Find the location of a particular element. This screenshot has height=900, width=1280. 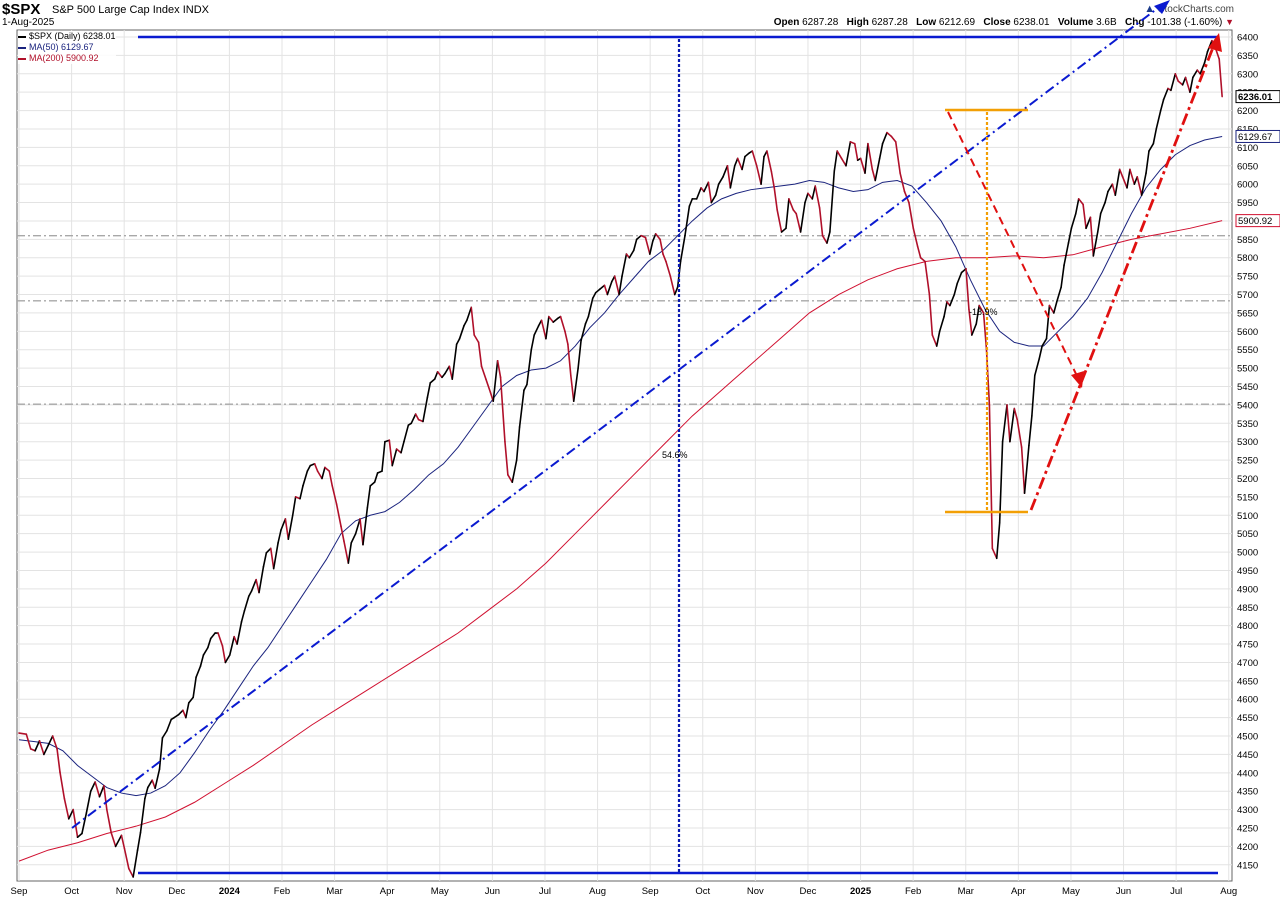

down-arrow-icon: ▼ is located at coordinates (1229, 22).